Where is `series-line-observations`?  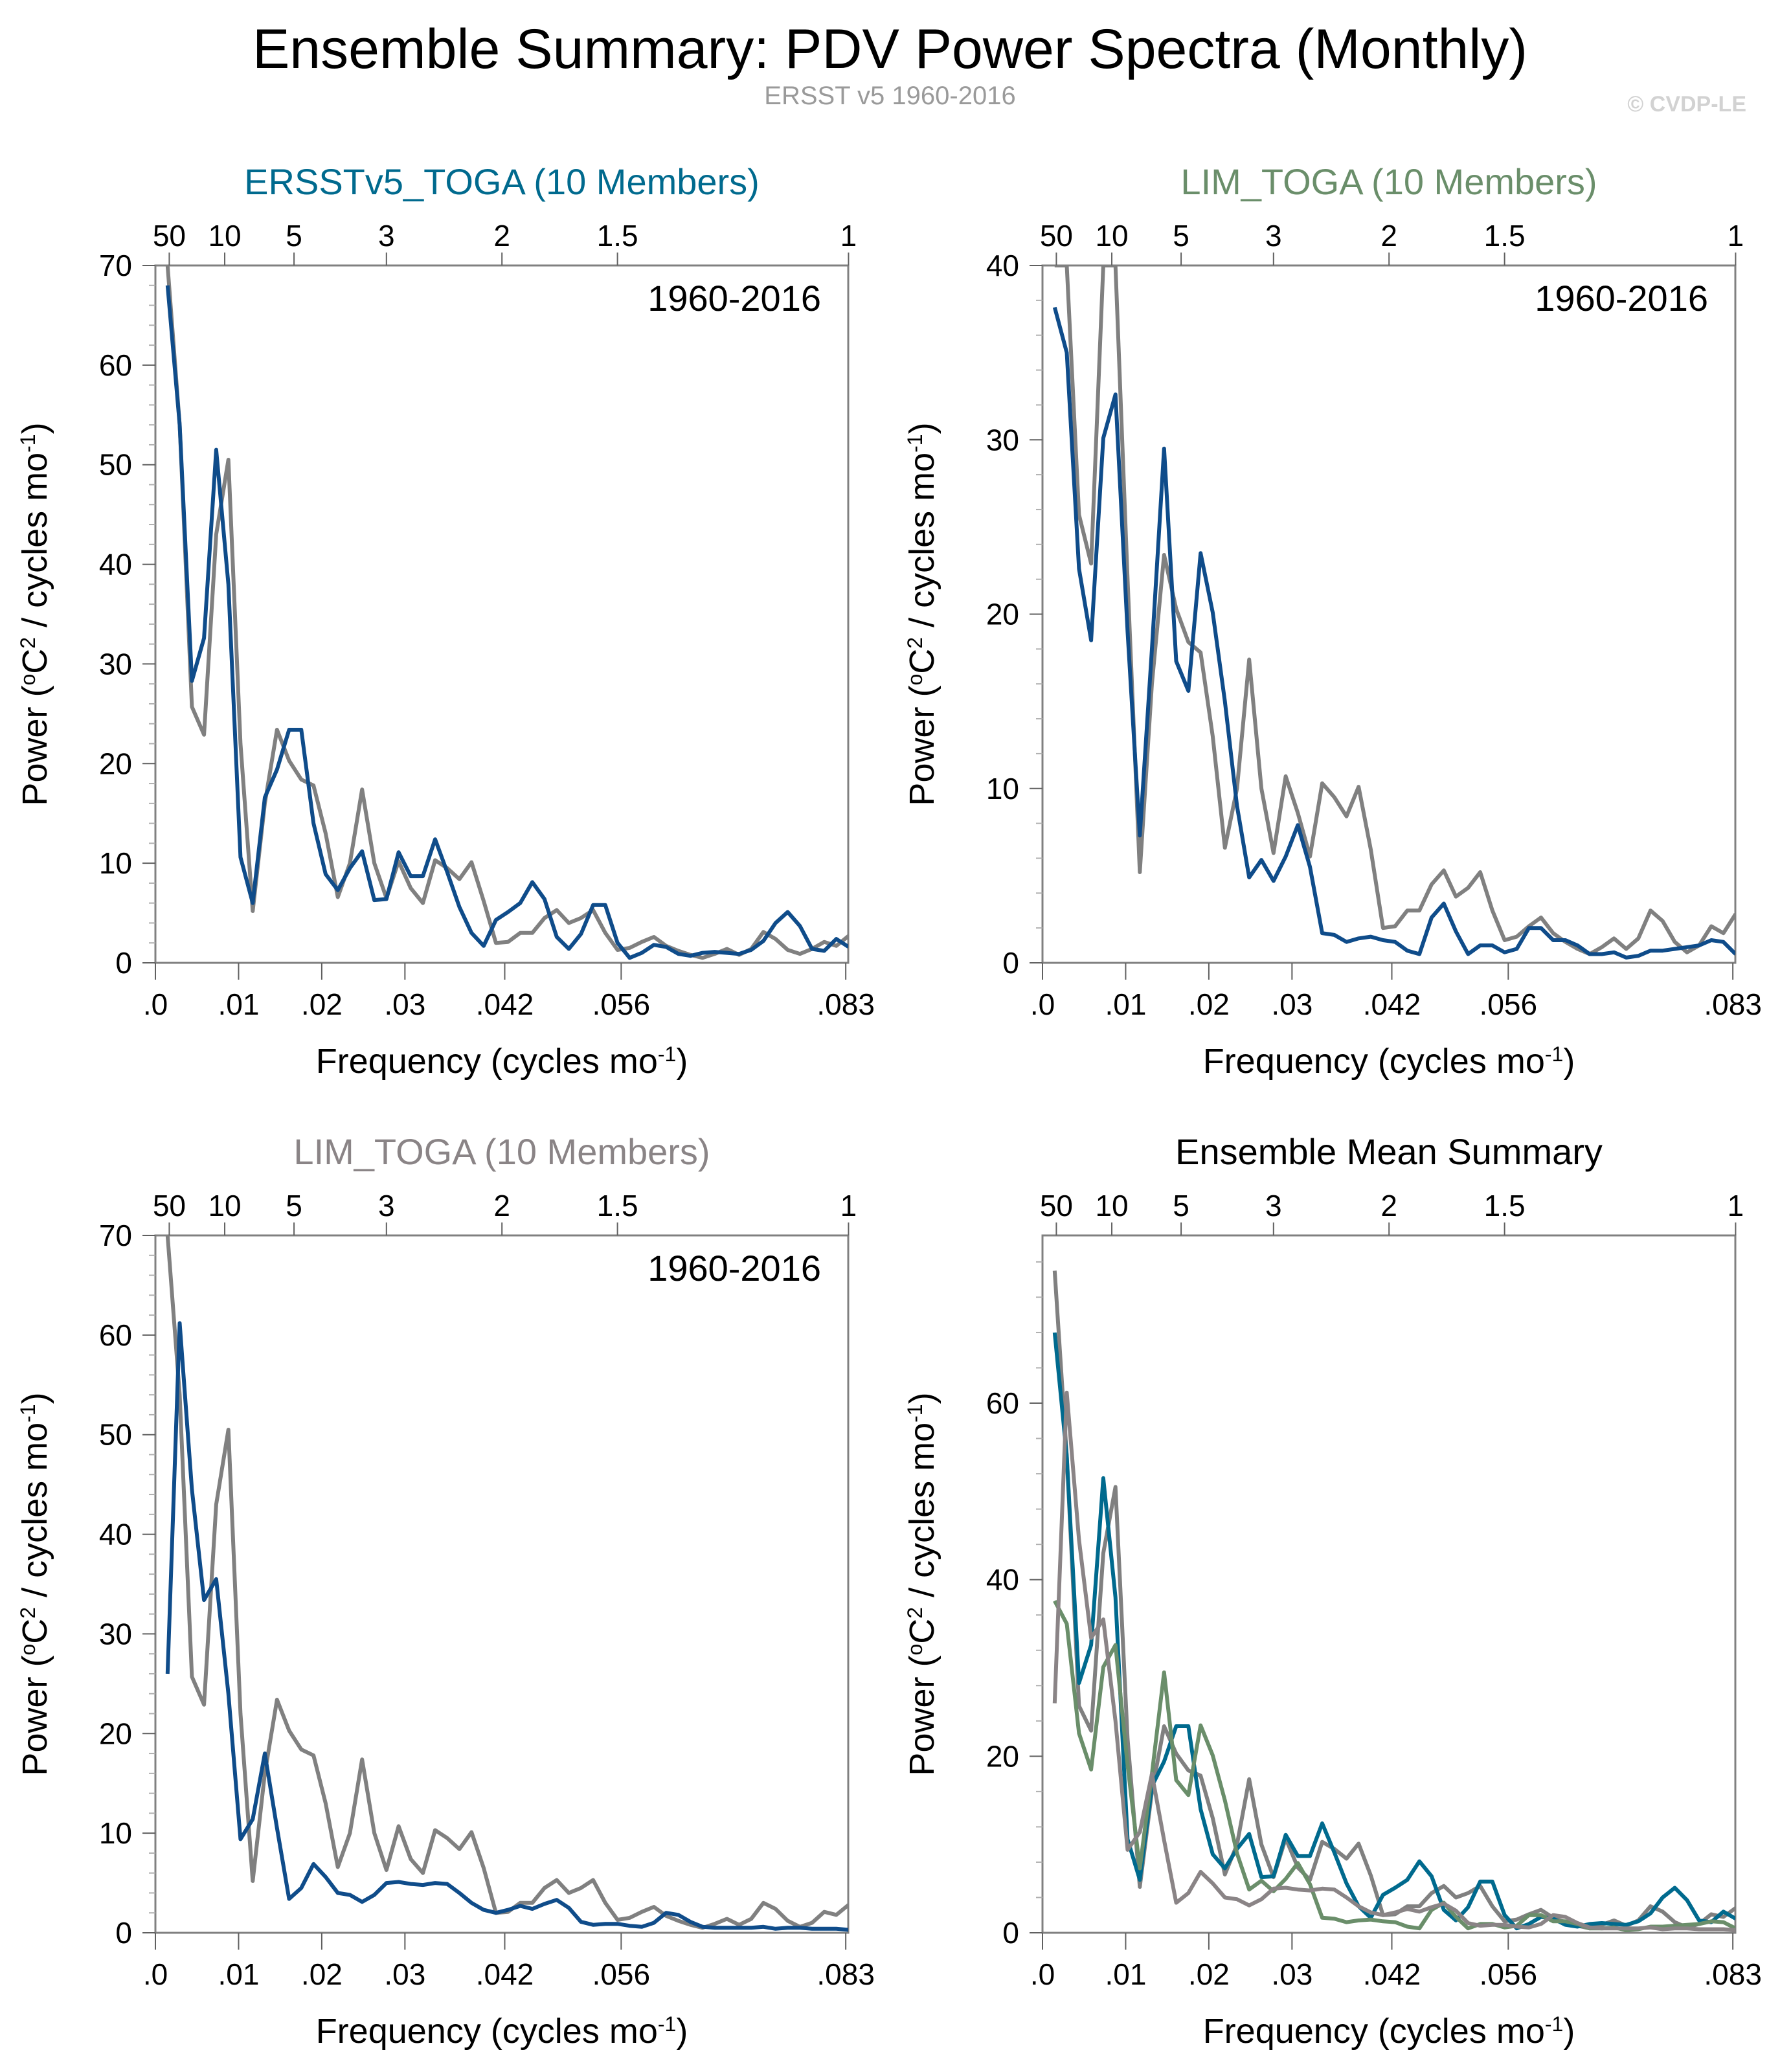 series-line-observations is located at coordinates (1393, 1600).